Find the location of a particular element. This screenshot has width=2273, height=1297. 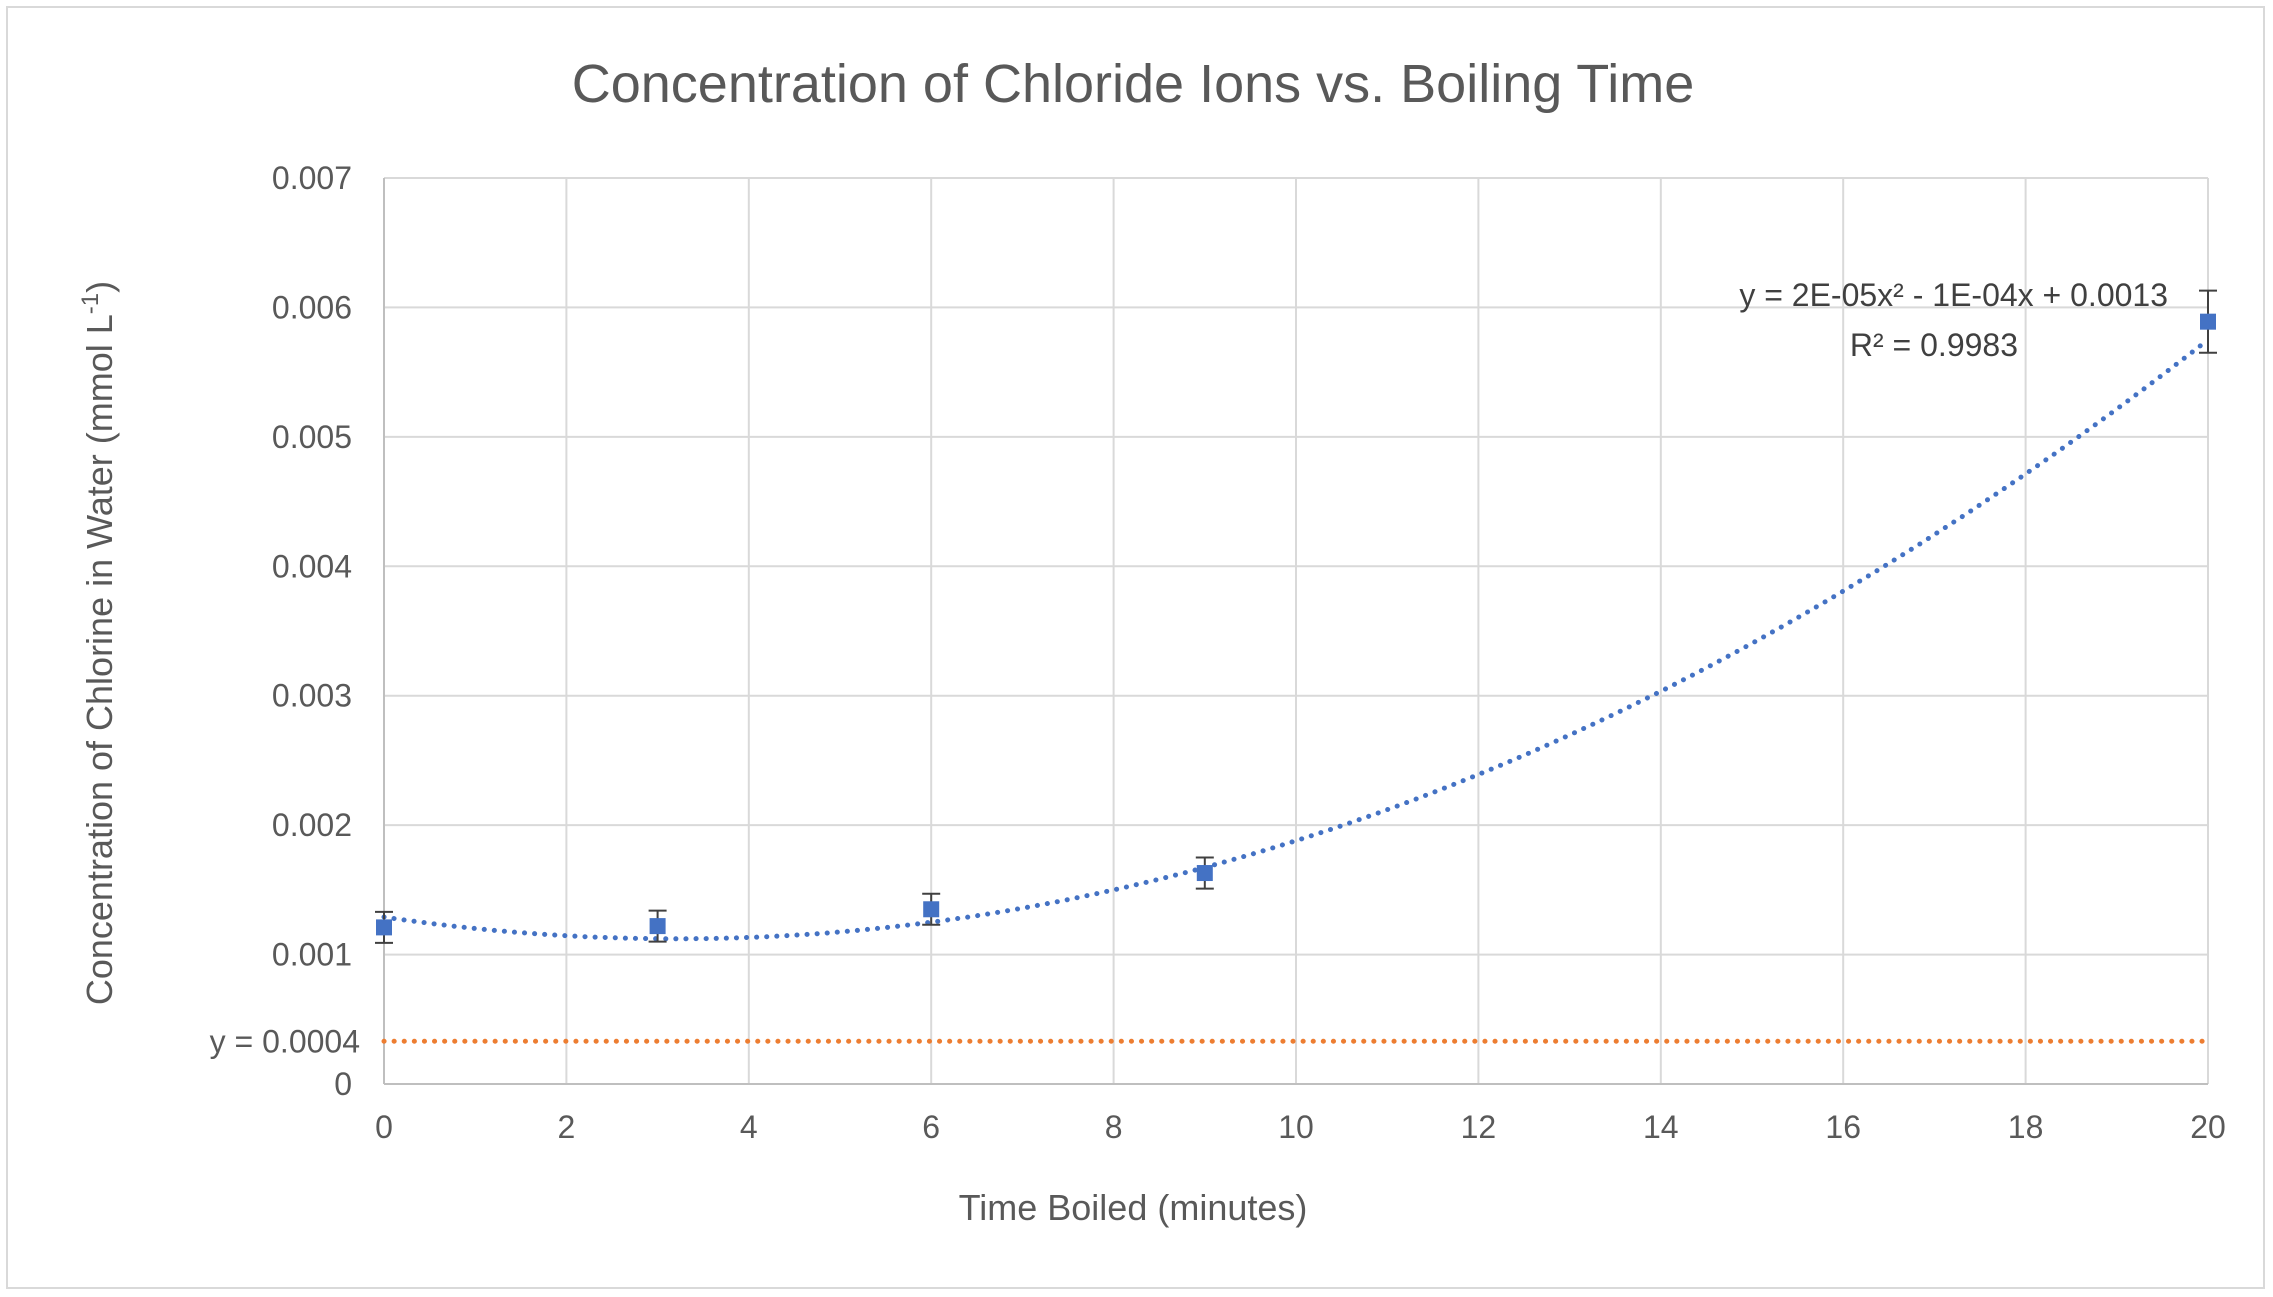

x-tick-label: 6 is located at coordinates (931, 1127).